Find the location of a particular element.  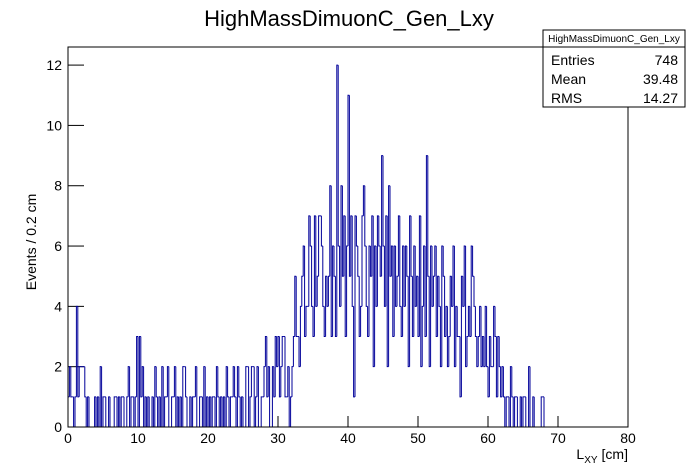

x-tick-label: 50 is located at coordinates (418, 438).